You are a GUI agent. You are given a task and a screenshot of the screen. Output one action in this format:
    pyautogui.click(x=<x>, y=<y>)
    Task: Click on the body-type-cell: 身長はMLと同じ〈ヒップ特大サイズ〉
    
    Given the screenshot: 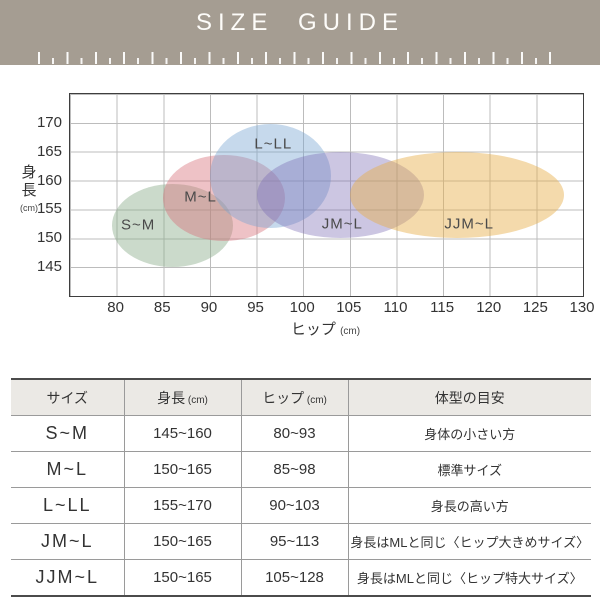 What is the action you would take?
    pyautogui.click(x=469, y=578)
    